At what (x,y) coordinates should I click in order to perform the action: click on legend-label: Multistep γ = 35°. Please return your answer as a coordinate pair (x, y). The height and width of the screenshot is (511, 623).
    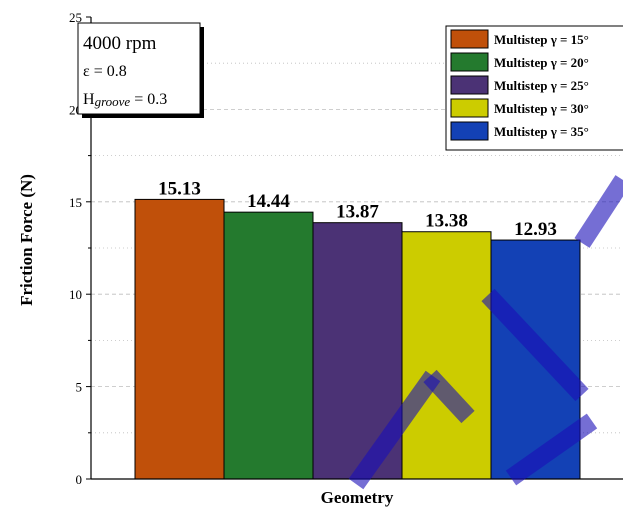
    Looking at the image, I should click on (541, 131).